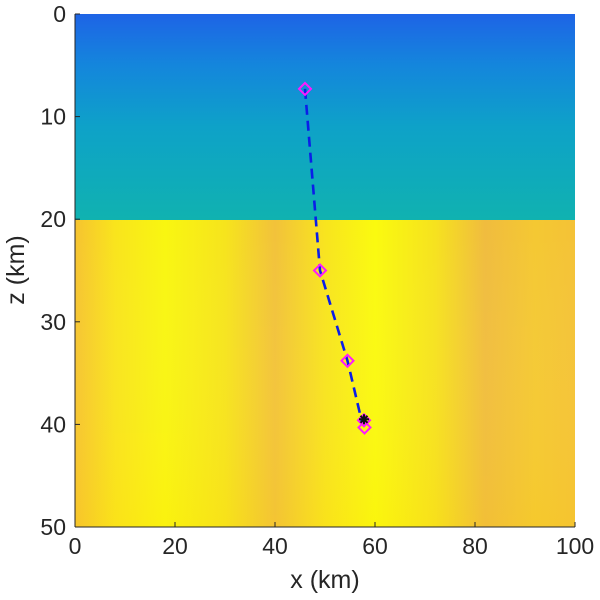 The height and width of the screenshot is (600, 600). Describe the element at coordinates (53, 219) in the screenshot. I see `y-tick-label: 20` at that location.